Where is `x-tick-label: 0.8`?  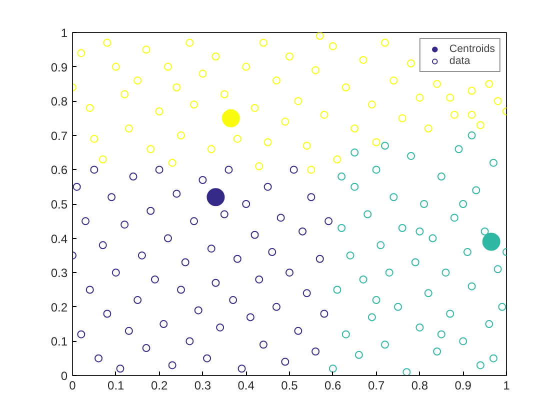
x-tick-label: 0.8 is located at coordinates (419, 385).